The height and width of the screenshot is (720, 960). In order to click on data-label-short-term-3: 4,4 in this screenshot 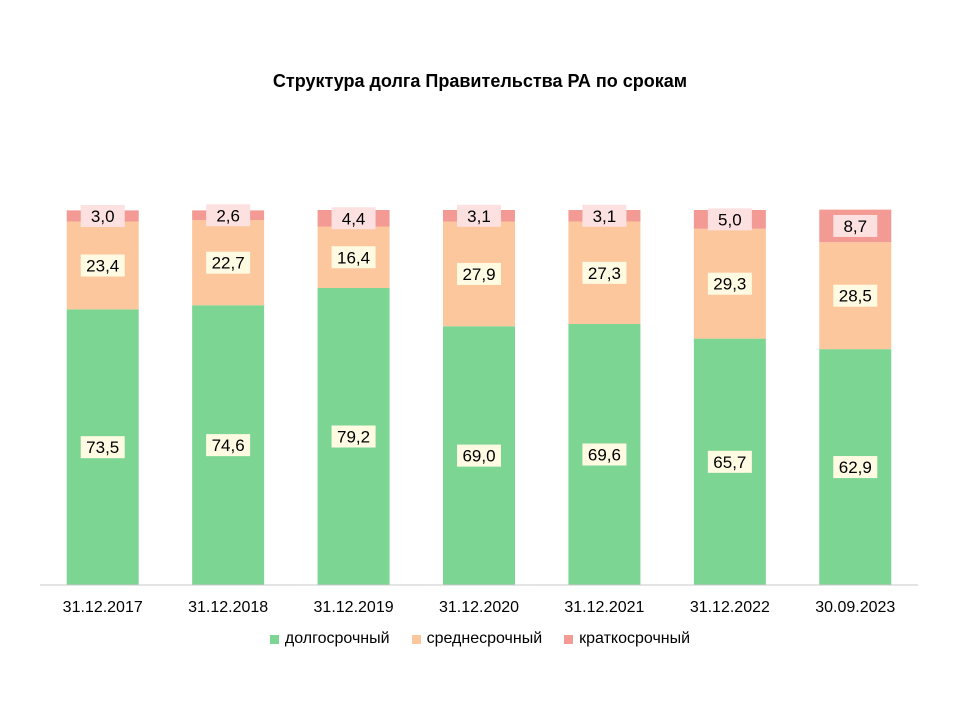, I will do `click(354, 218)`.